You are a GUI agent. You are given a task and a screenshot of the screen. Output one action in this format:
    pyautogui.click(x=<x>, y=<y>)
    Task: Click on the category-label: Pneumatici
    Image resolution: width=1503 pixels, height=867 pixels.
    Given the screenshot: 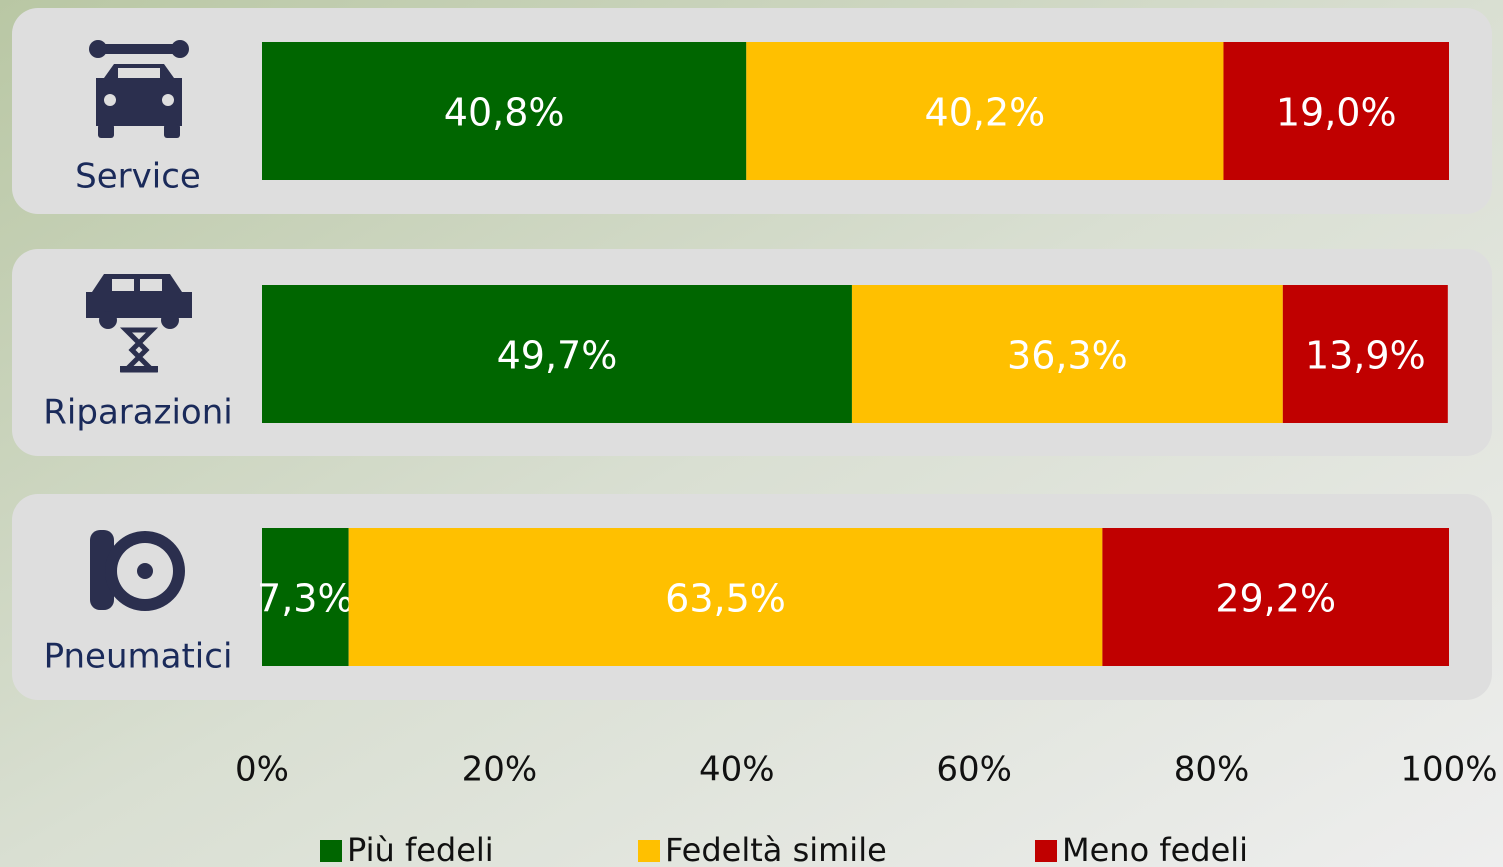 What is the action you would take?
    pyautogui.click(x=138, y=657)
    